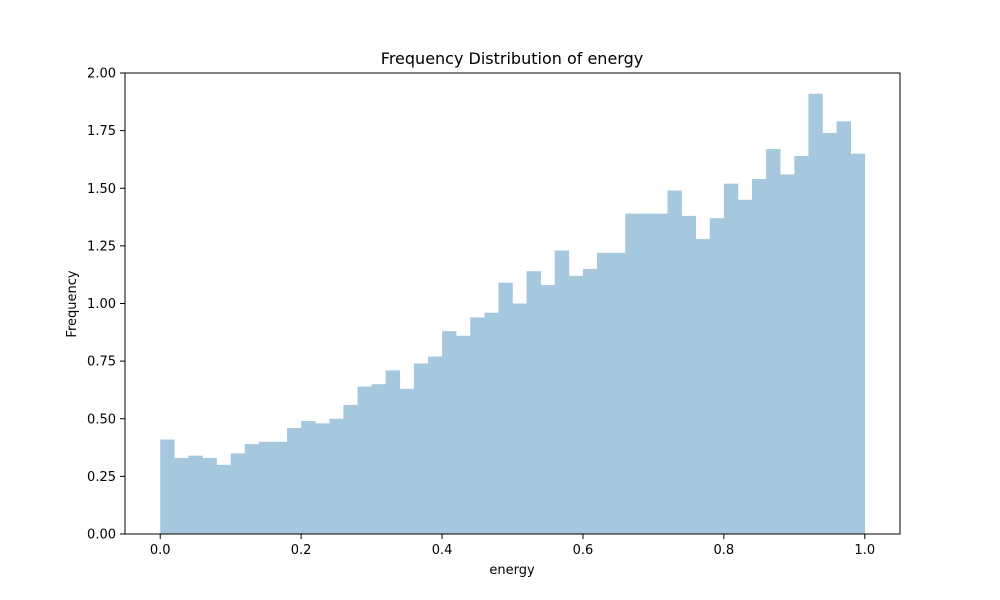  What do you see at coordinates (160, 550) in the screenshot?
I see `x-tick-label: 0.0` at bounding box center [160, 550].